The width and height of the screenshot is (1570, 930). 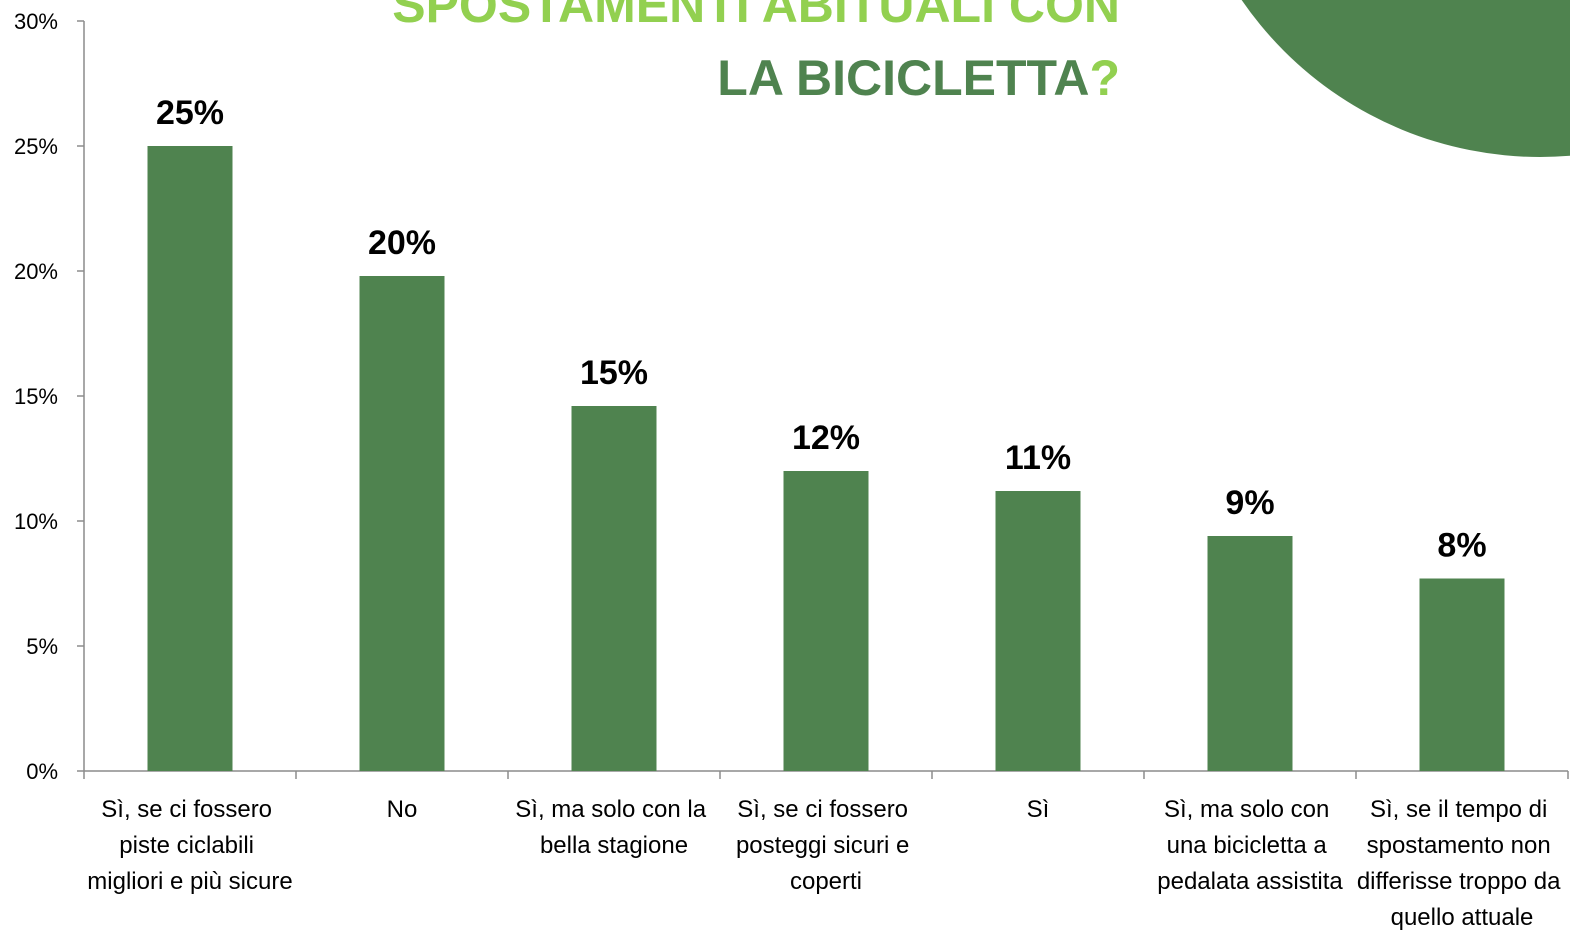 I want to click on y-tick-label: 15%, so click(x=36, y=396).